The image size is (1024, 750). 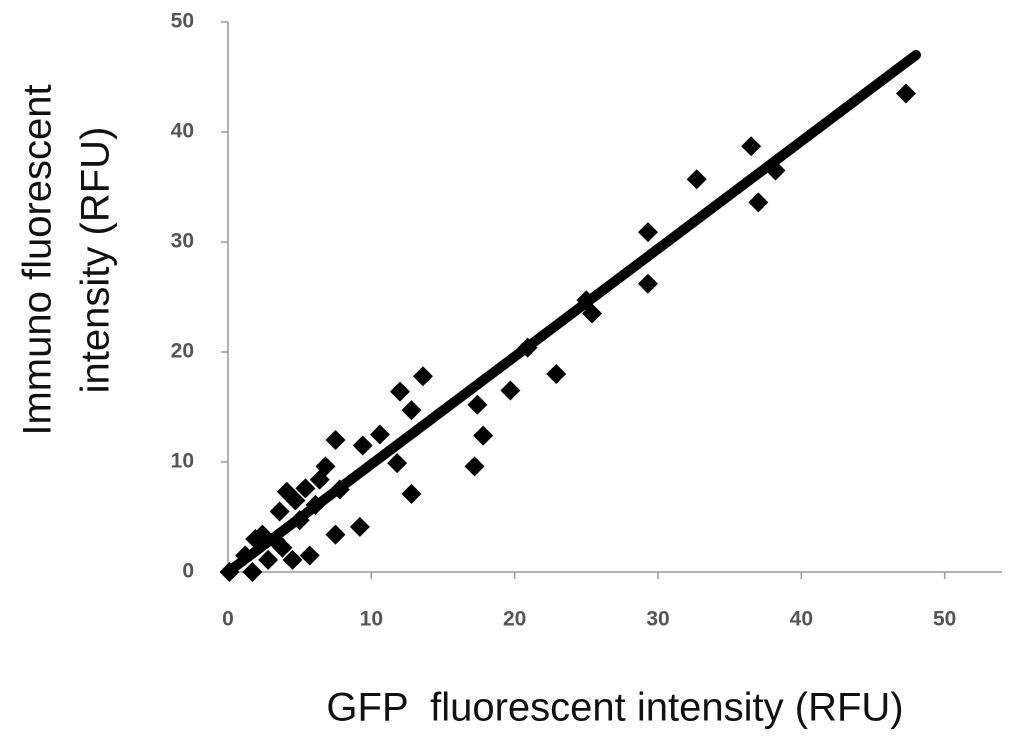 I want to click on x-tick-label: 30, so click(x=657, y=619).